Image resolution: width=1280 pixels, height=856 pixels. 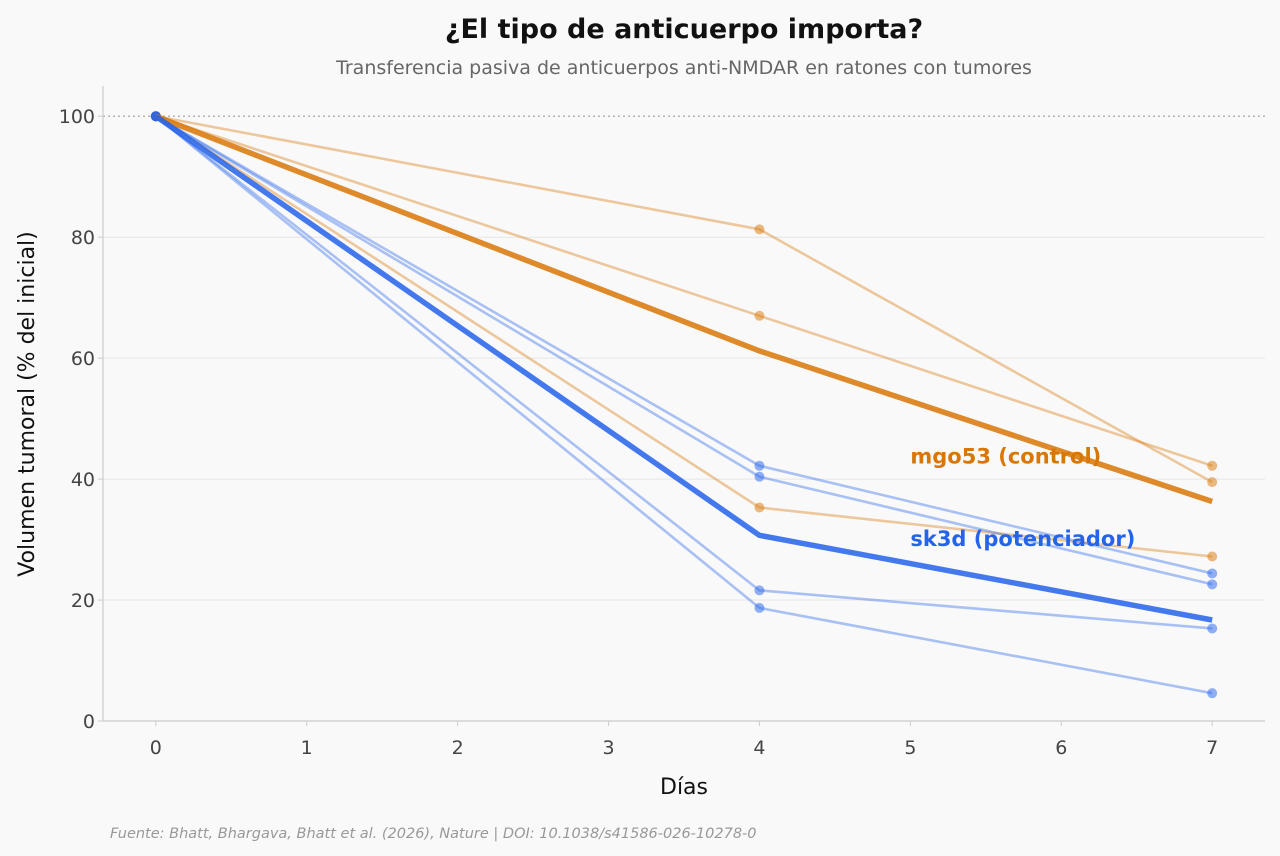 I want to click on x-tick-label: 3, so click(x=608, y=748).